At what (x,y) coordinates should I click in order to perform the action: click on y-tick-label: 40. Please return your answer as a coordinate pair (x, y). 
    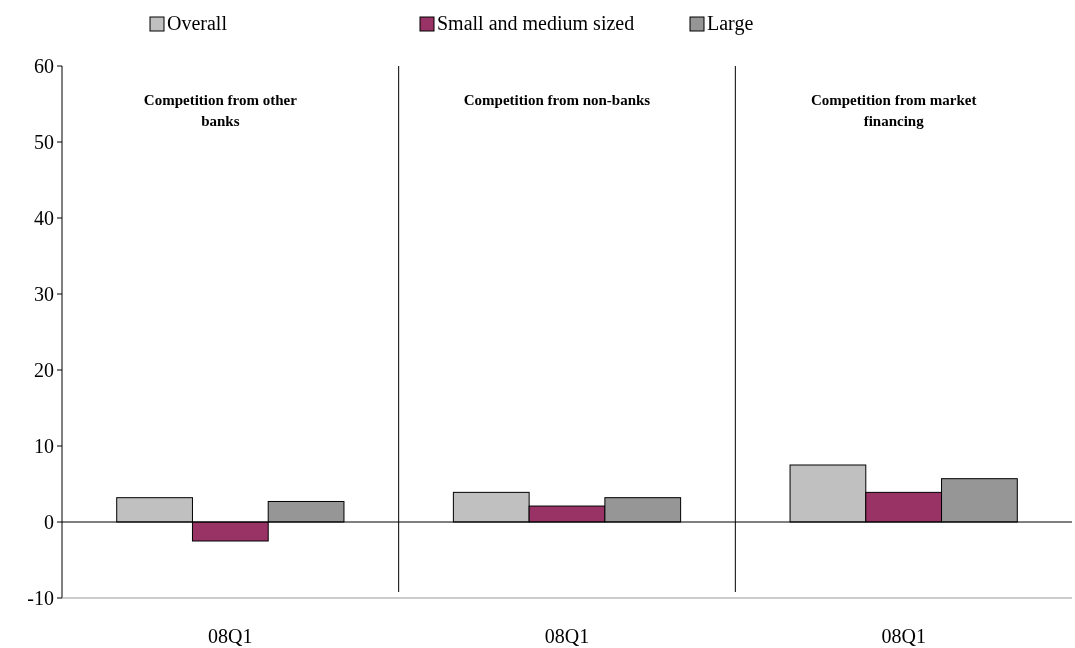
    Looking at the image, I should click on (44, 218).